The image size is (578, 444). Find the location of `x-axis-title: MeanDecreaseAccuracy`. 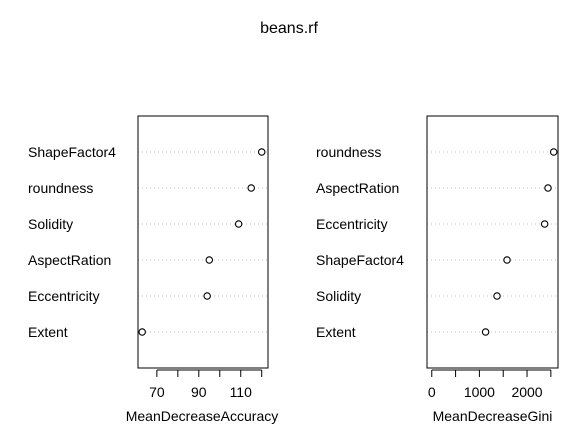

x-axis-title: MeanDecreaseAccuracy is located at coordinates (202, 416).